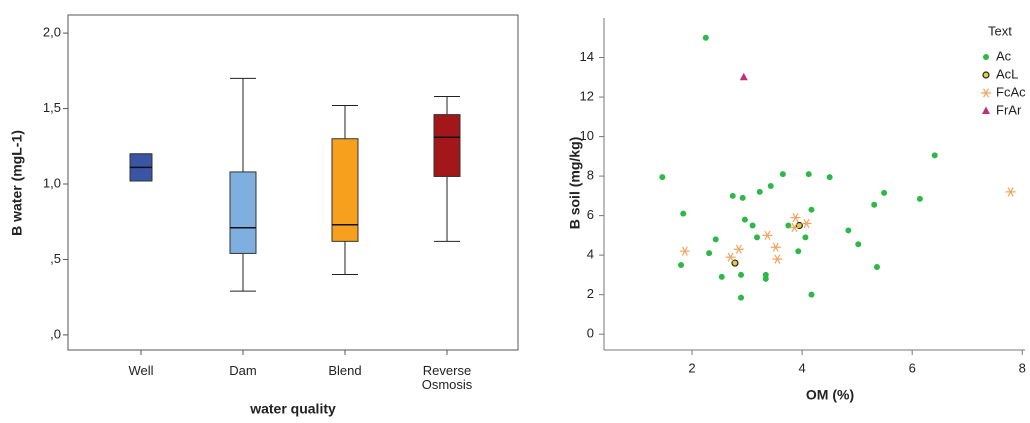  I want to click on x-tick-label-box: Well, so click(141, 371).